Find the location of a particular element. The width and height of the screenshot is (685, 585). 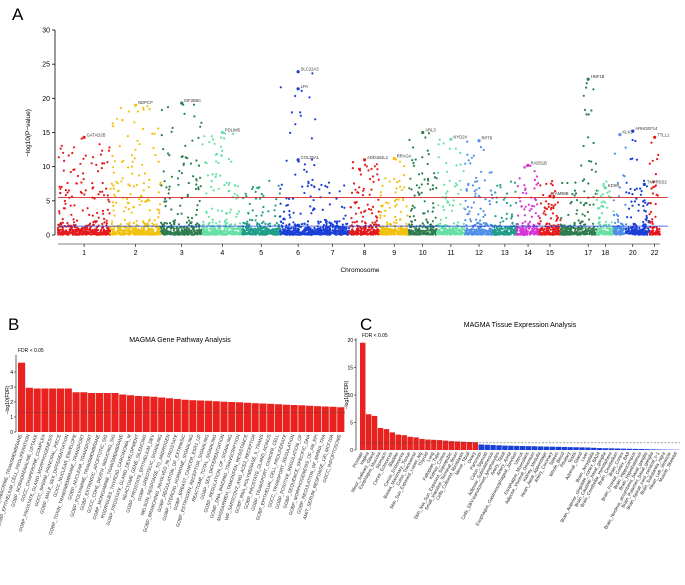

manhattan-x-tick-label: 11 is located at coordinates (450, 253).